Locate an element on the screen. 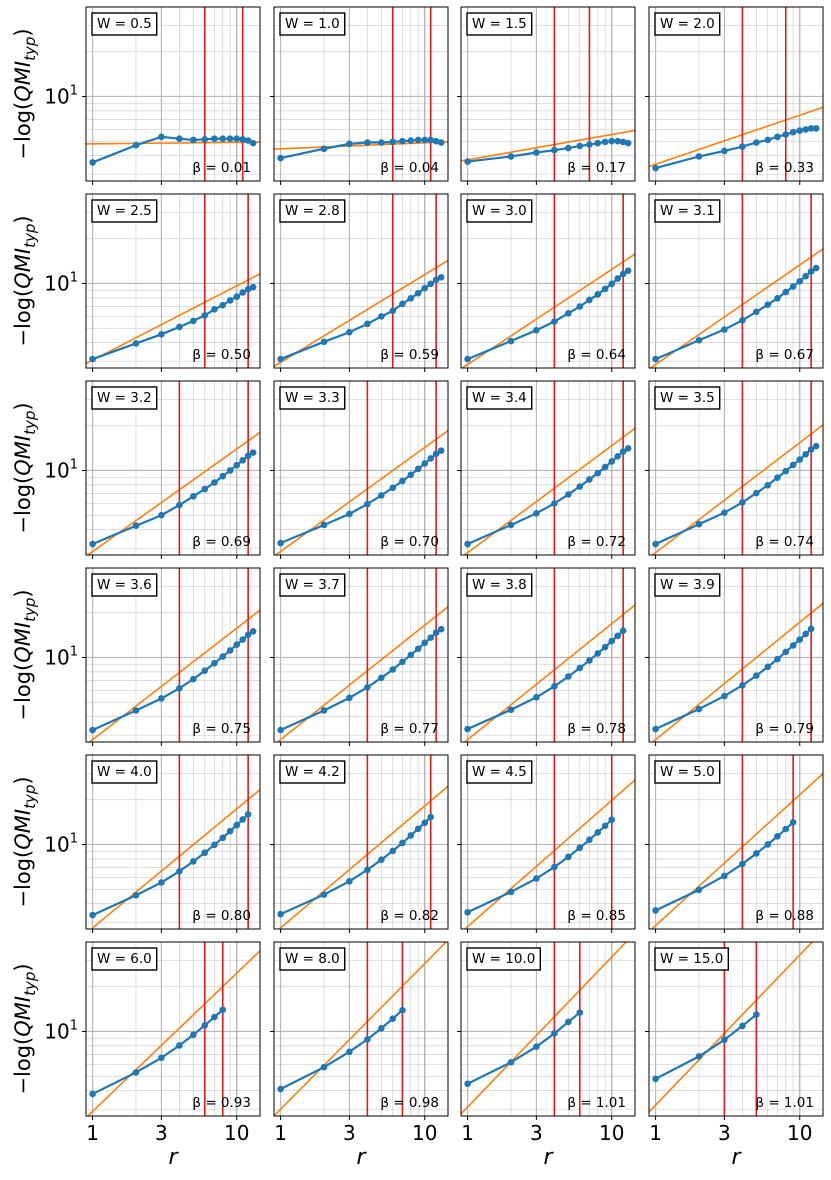 Image resolution: width=831 pixels, height=1180 pixels. beta-label: β = 0.64 is located at coordinates (596, 355).